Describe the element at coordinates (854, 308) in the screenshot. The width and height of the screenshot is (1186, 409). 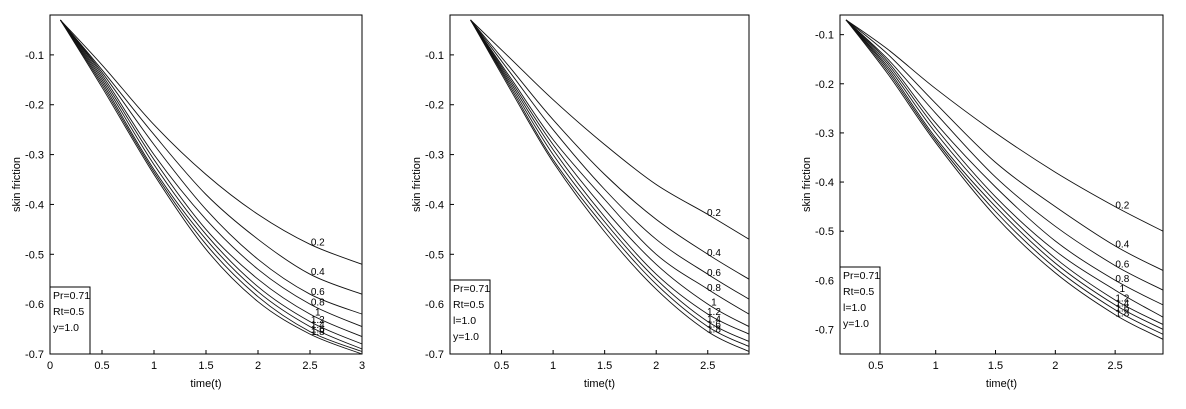
I see `legend-entry: l=1.0` at that location.